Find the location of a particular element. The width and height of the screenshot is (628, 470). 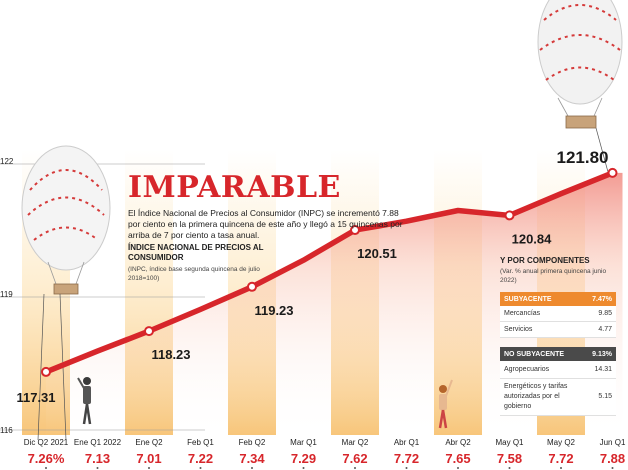

row-label: Servicios is located at coordinates (518, 329).